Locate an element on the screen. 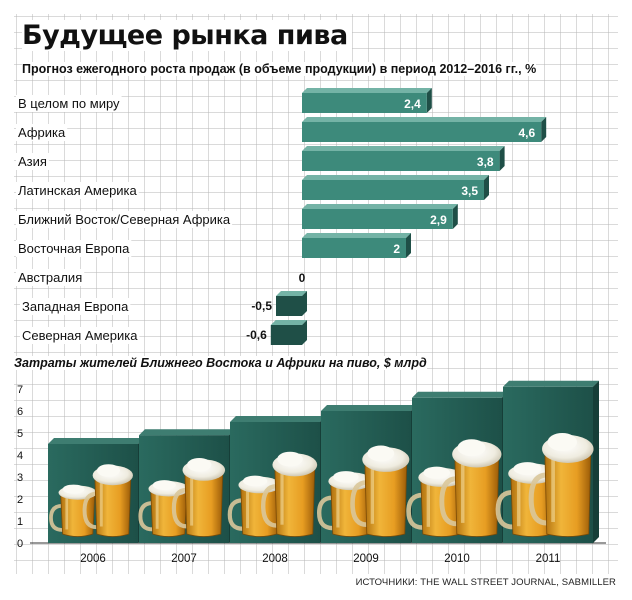  category-label: Азия is located at coordinates (32, 161).